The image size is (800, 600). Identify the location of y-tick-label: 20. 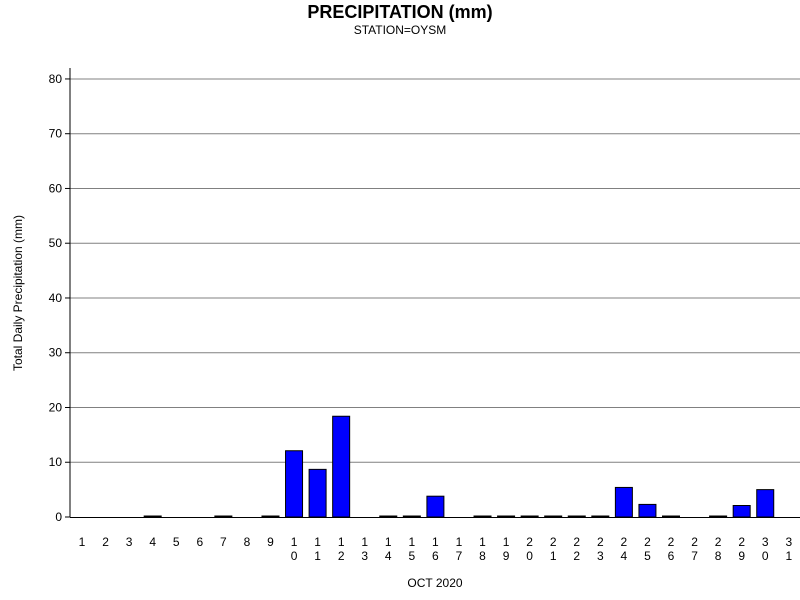
(56, 407).